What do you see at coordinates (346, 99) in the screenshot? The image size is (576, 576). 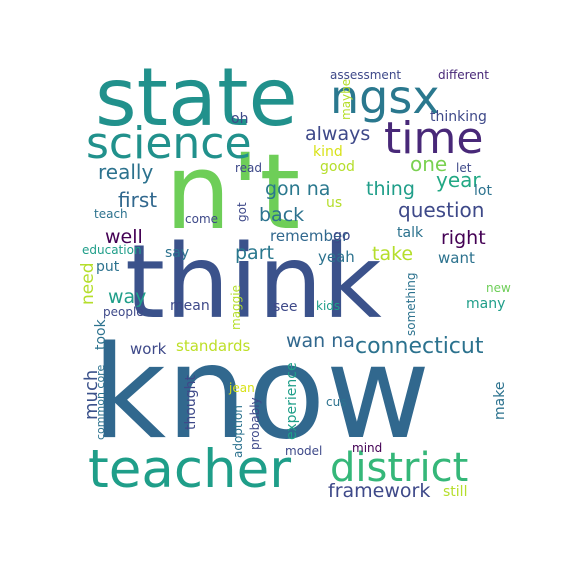 I see `word-maybe: maybe` at bounding box center [346, 99].